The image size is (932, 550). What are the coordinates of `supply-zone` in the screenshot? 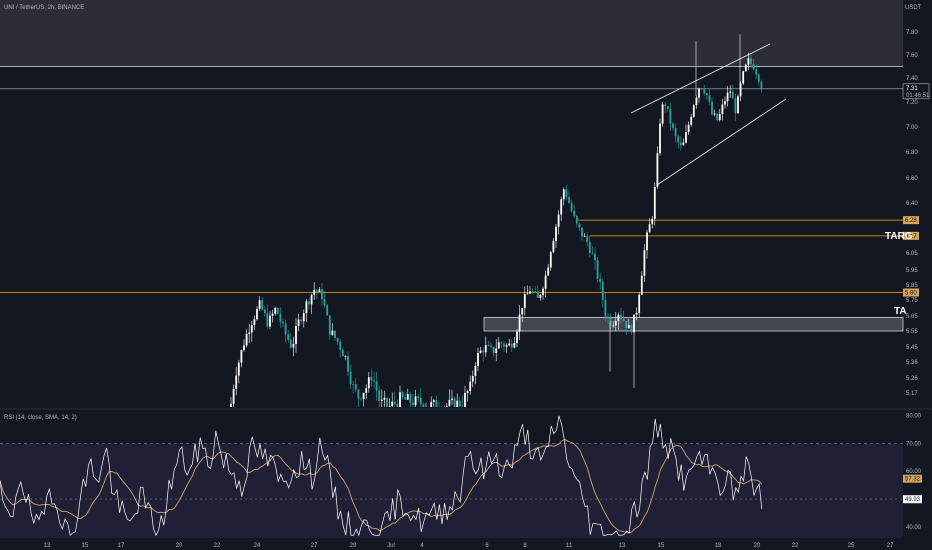 It's located at (451, 33).